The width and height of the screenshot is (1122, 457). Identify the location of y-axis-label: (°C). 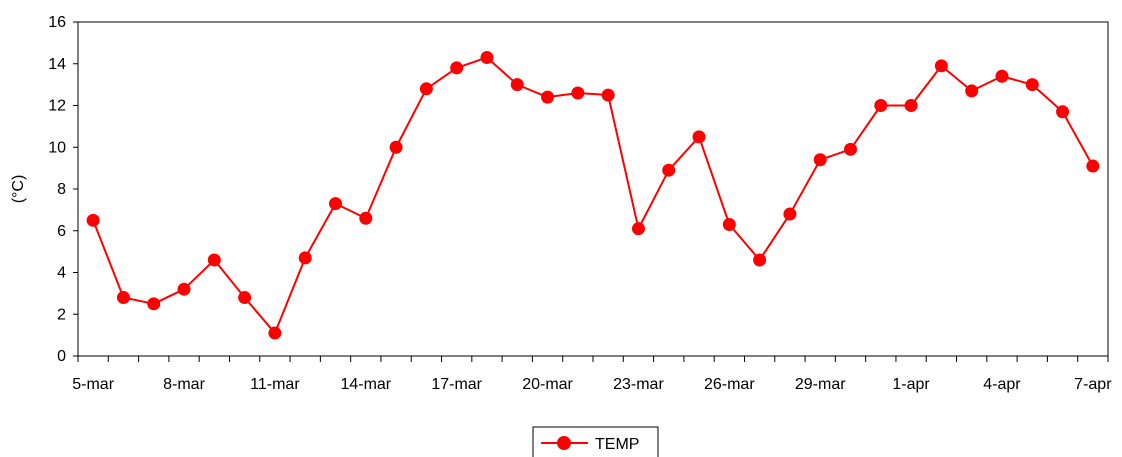
(18, 189).